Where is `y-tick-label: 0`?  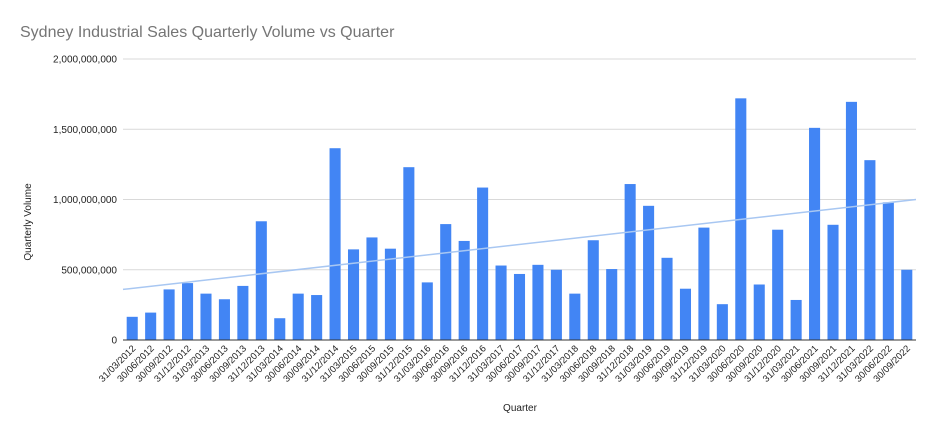
y-tick-label: 0 is located at coordinates (114, 341).